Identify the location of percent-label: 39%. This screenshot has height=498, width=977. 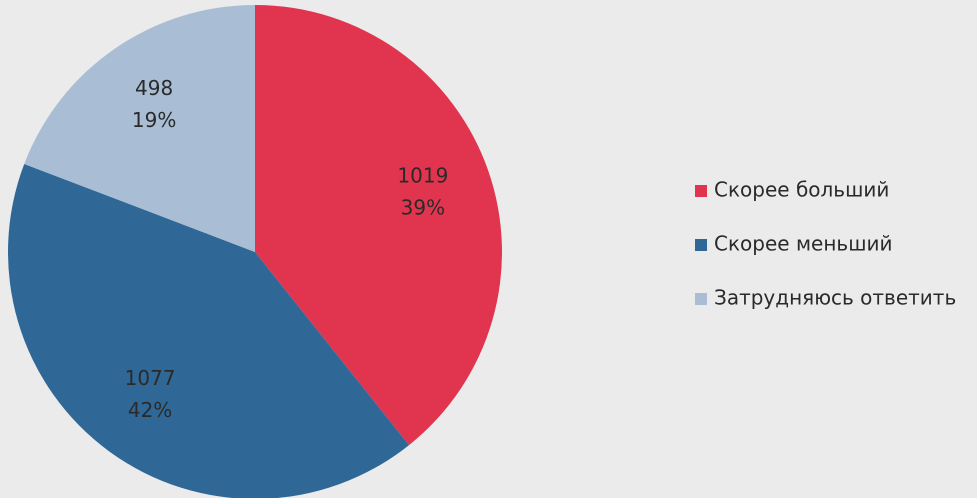
(423, 208).